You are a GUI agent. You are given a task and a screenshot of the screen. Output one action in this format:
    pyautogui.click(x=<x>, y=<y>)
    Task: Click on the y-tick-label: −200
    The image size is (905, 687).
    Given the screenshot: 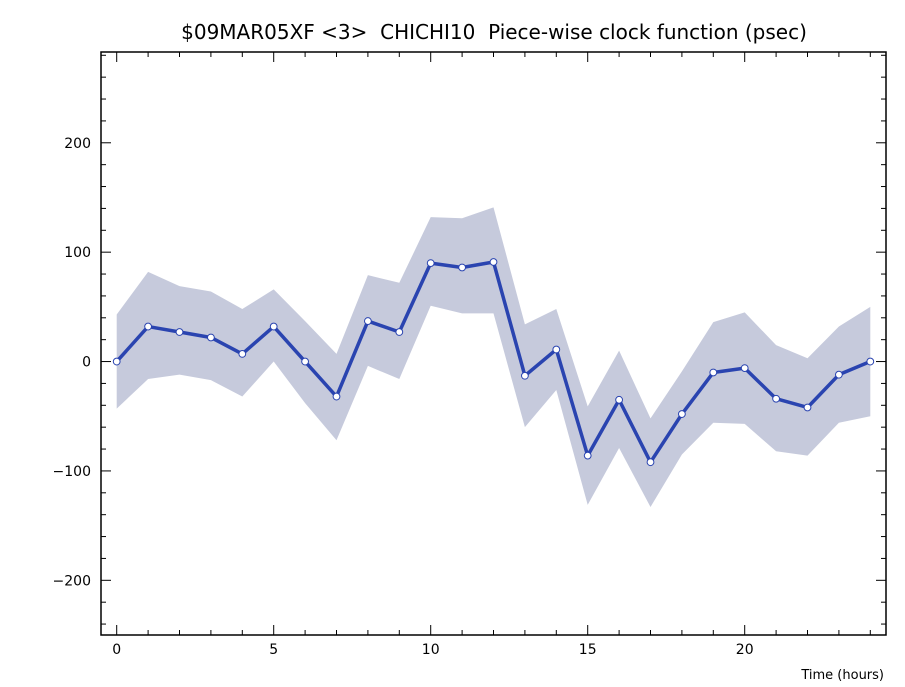 What is the action you would take?
    pyautogui.click(x=72, y=581)
    